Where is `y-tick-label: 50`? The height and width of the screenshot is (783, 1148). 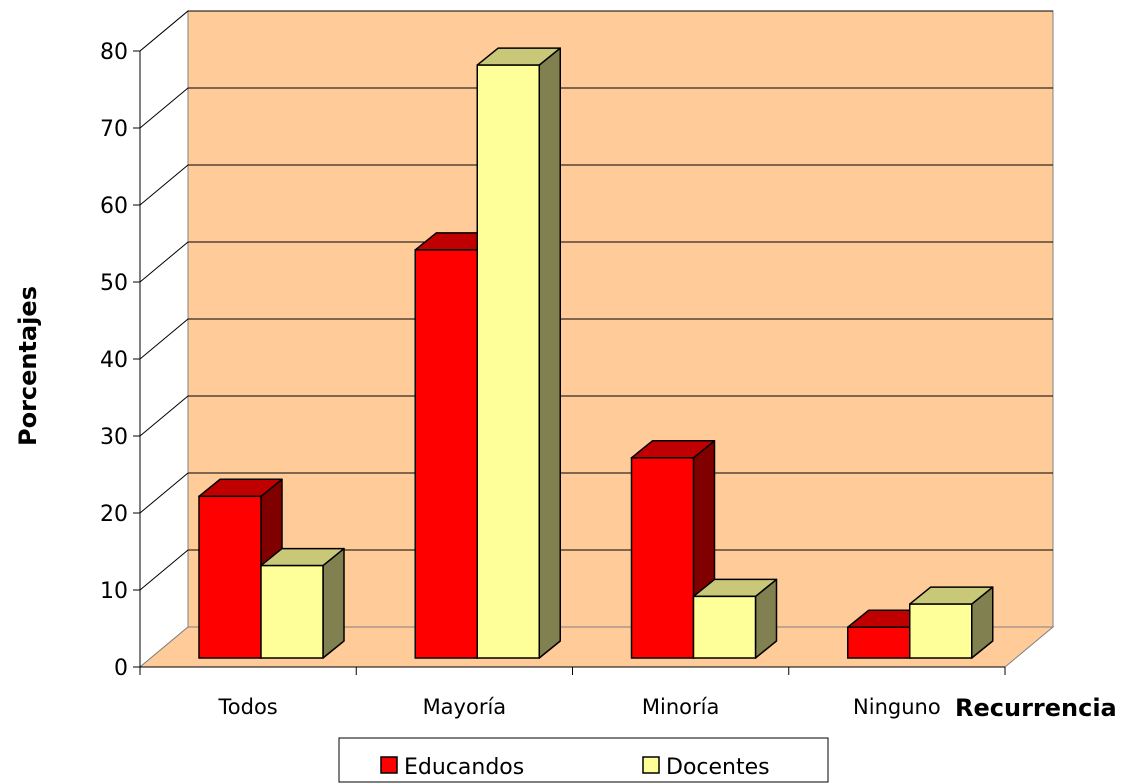
y-tick-label: 50 is located at coordinates (114, 283).